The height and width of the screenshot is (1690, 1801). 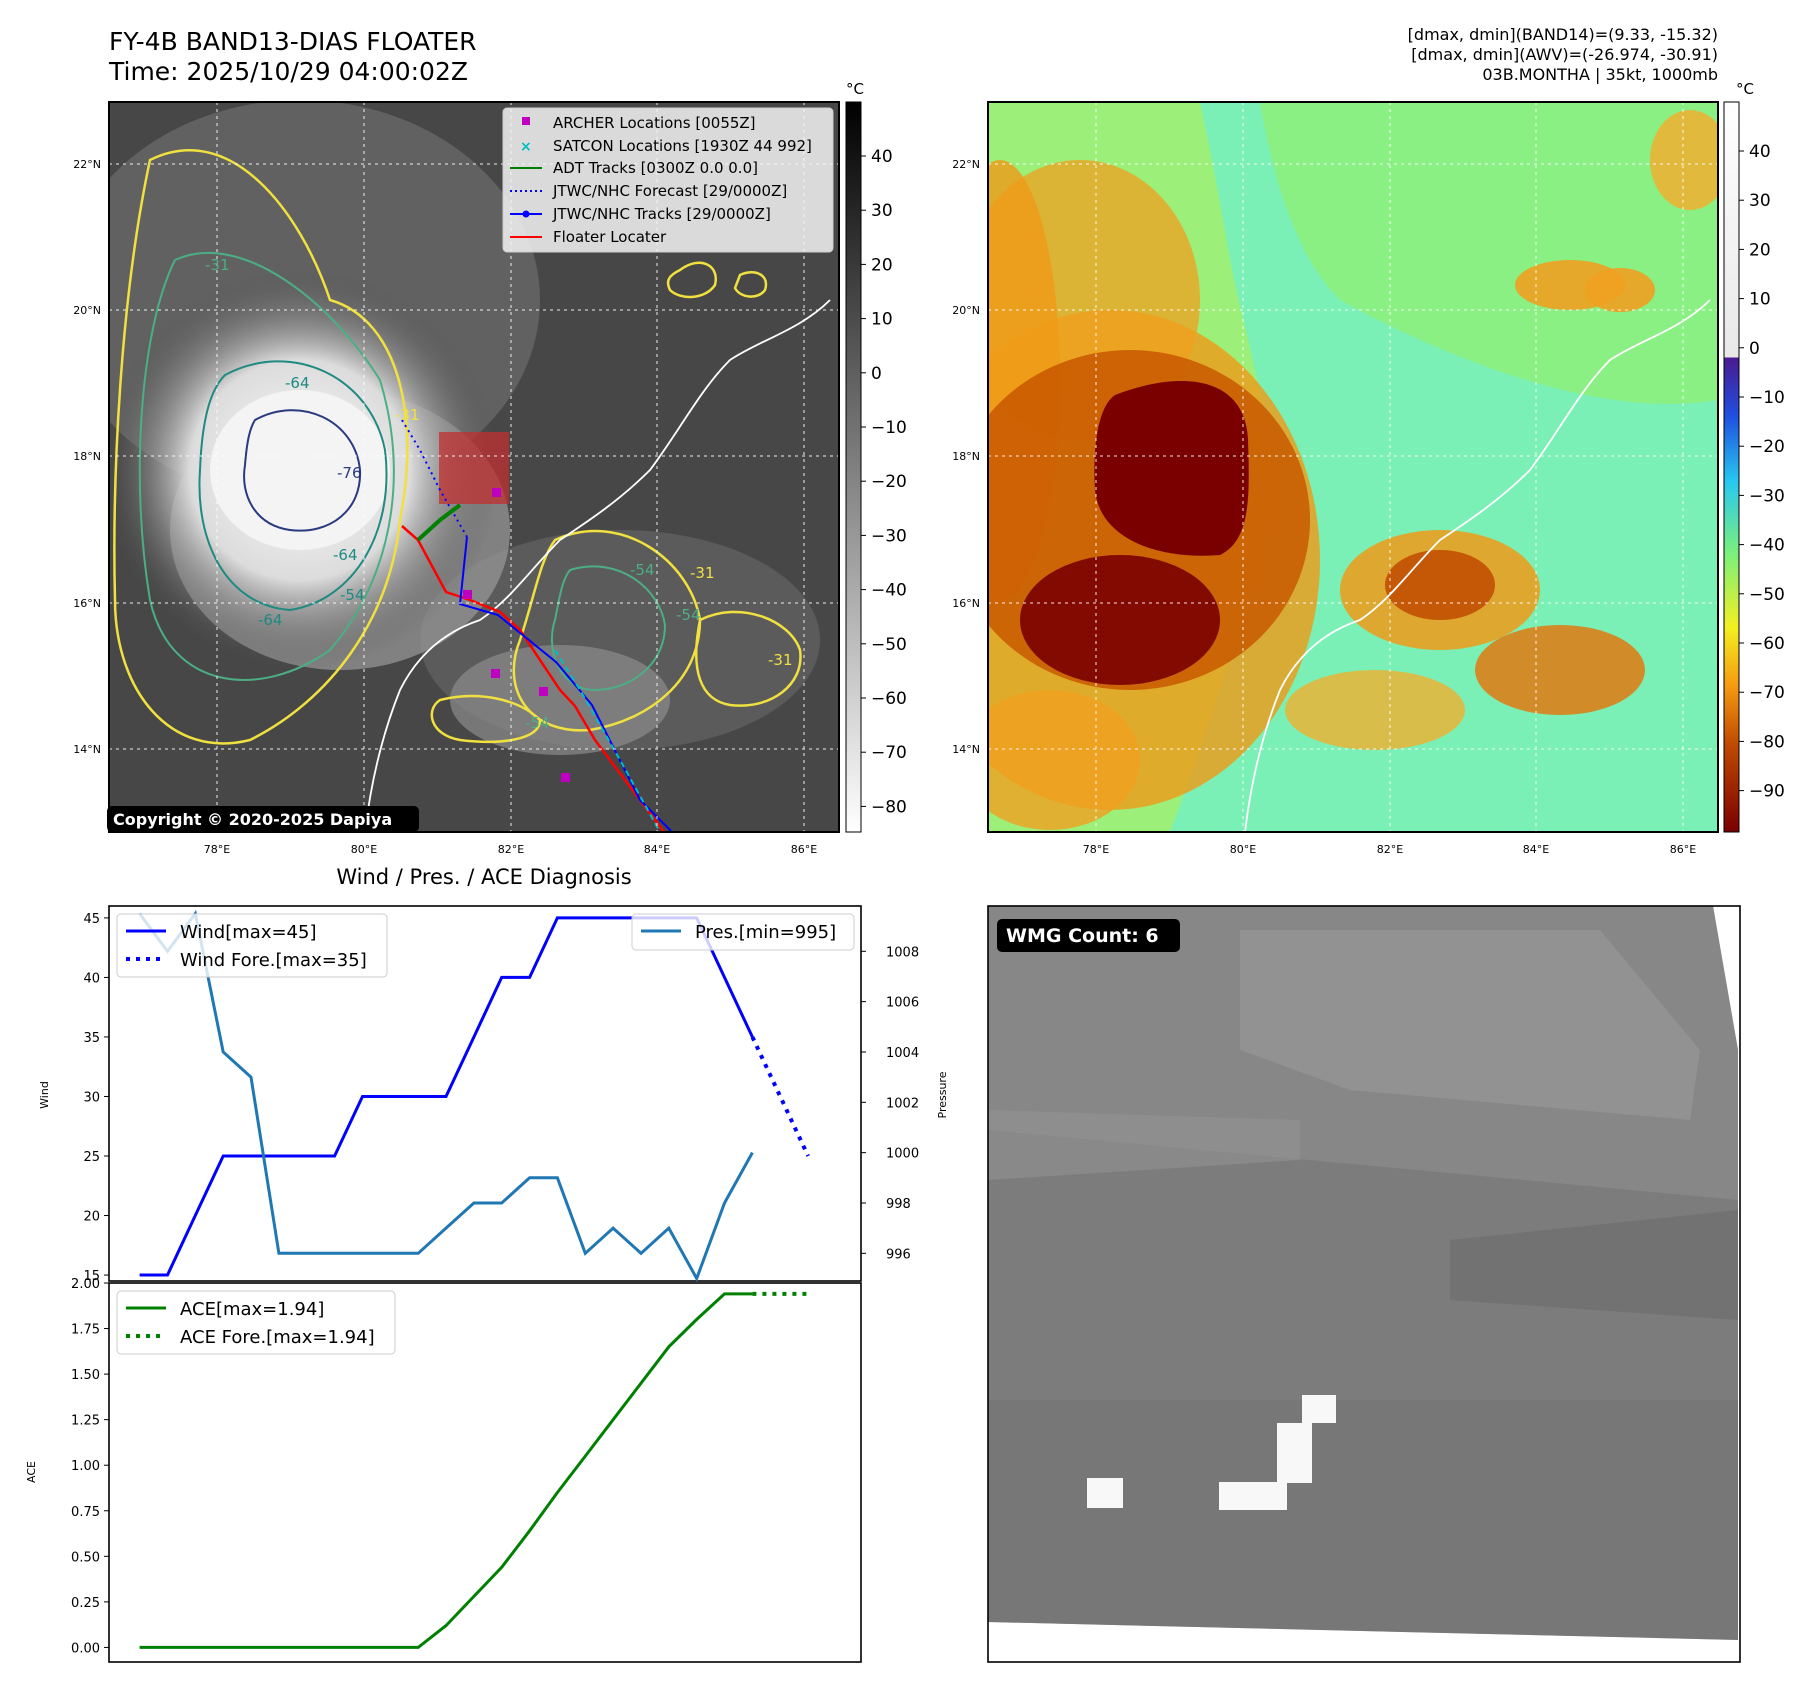 I want to click on wind-legend: Wind[max=45] Wind Fore.[max=35], so click(x=252, y=945).